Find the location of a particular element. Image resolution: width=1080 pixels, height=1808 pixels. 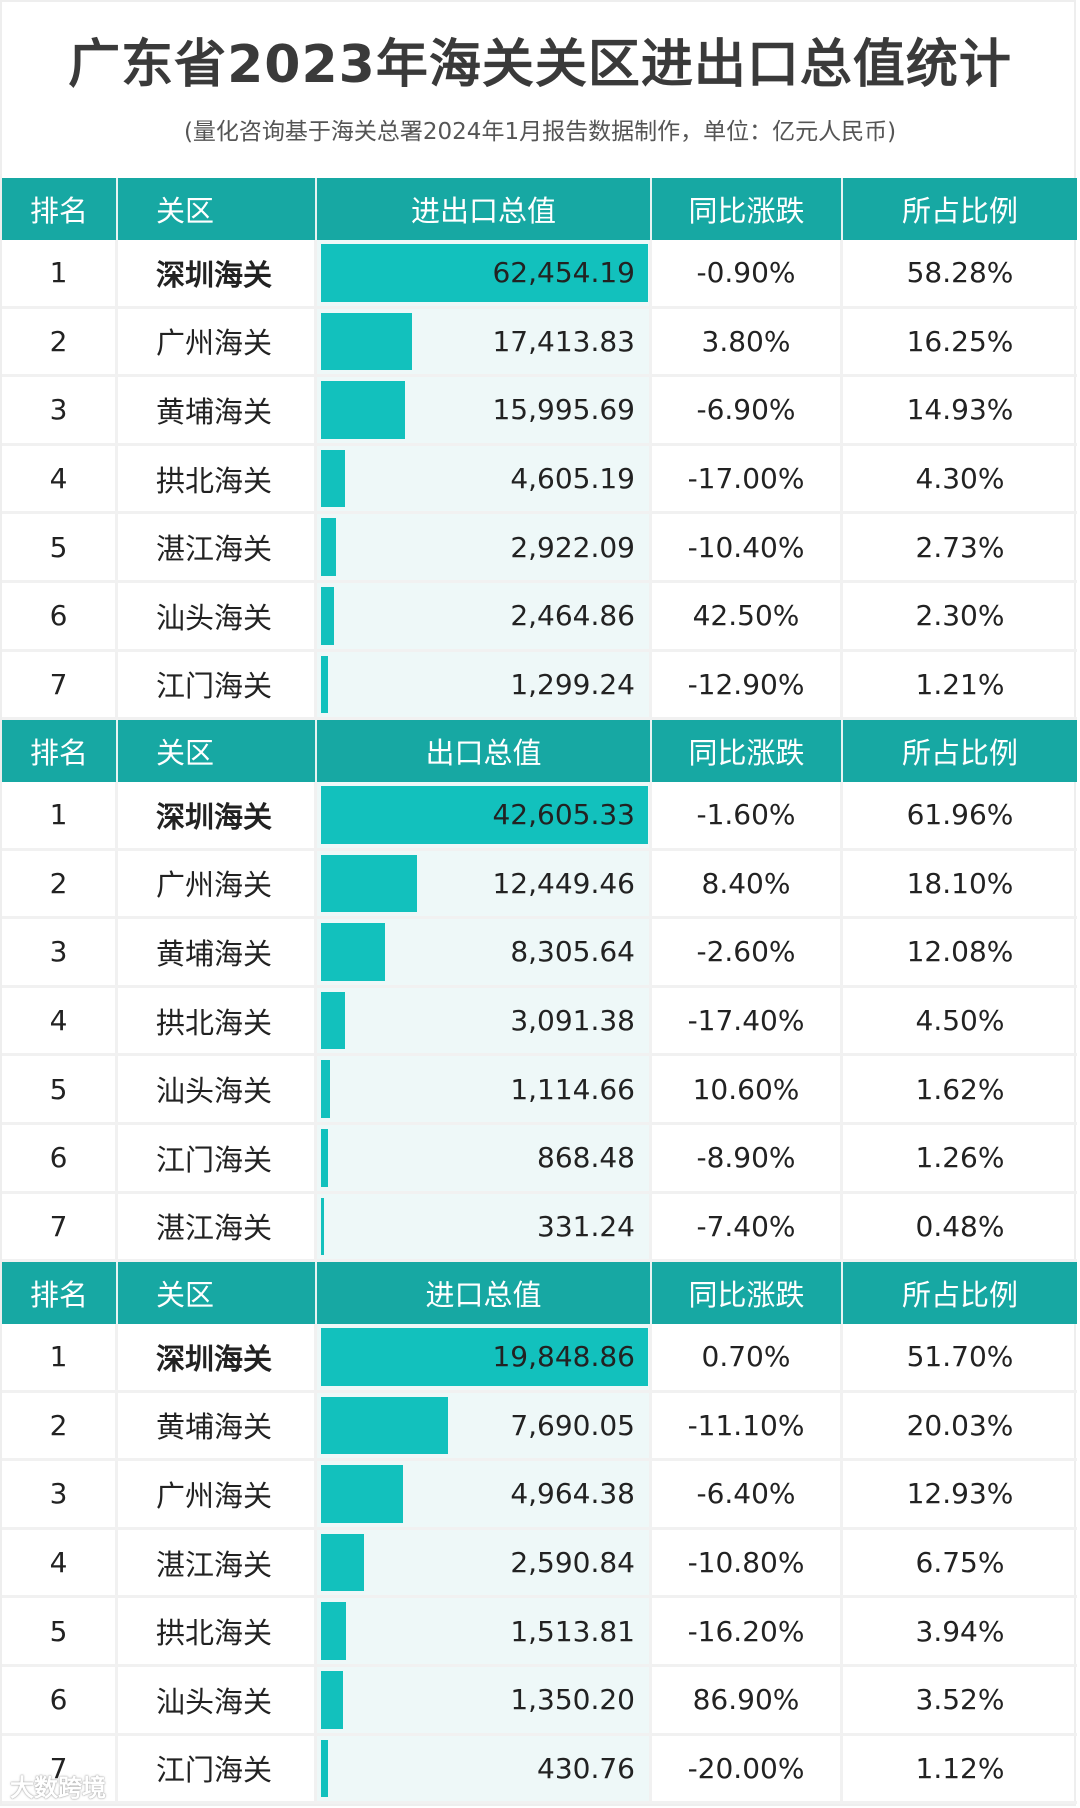

table-row: 6 江门海关 868.48 -8.90% 1.26% is located at coordinates (539, 1159).